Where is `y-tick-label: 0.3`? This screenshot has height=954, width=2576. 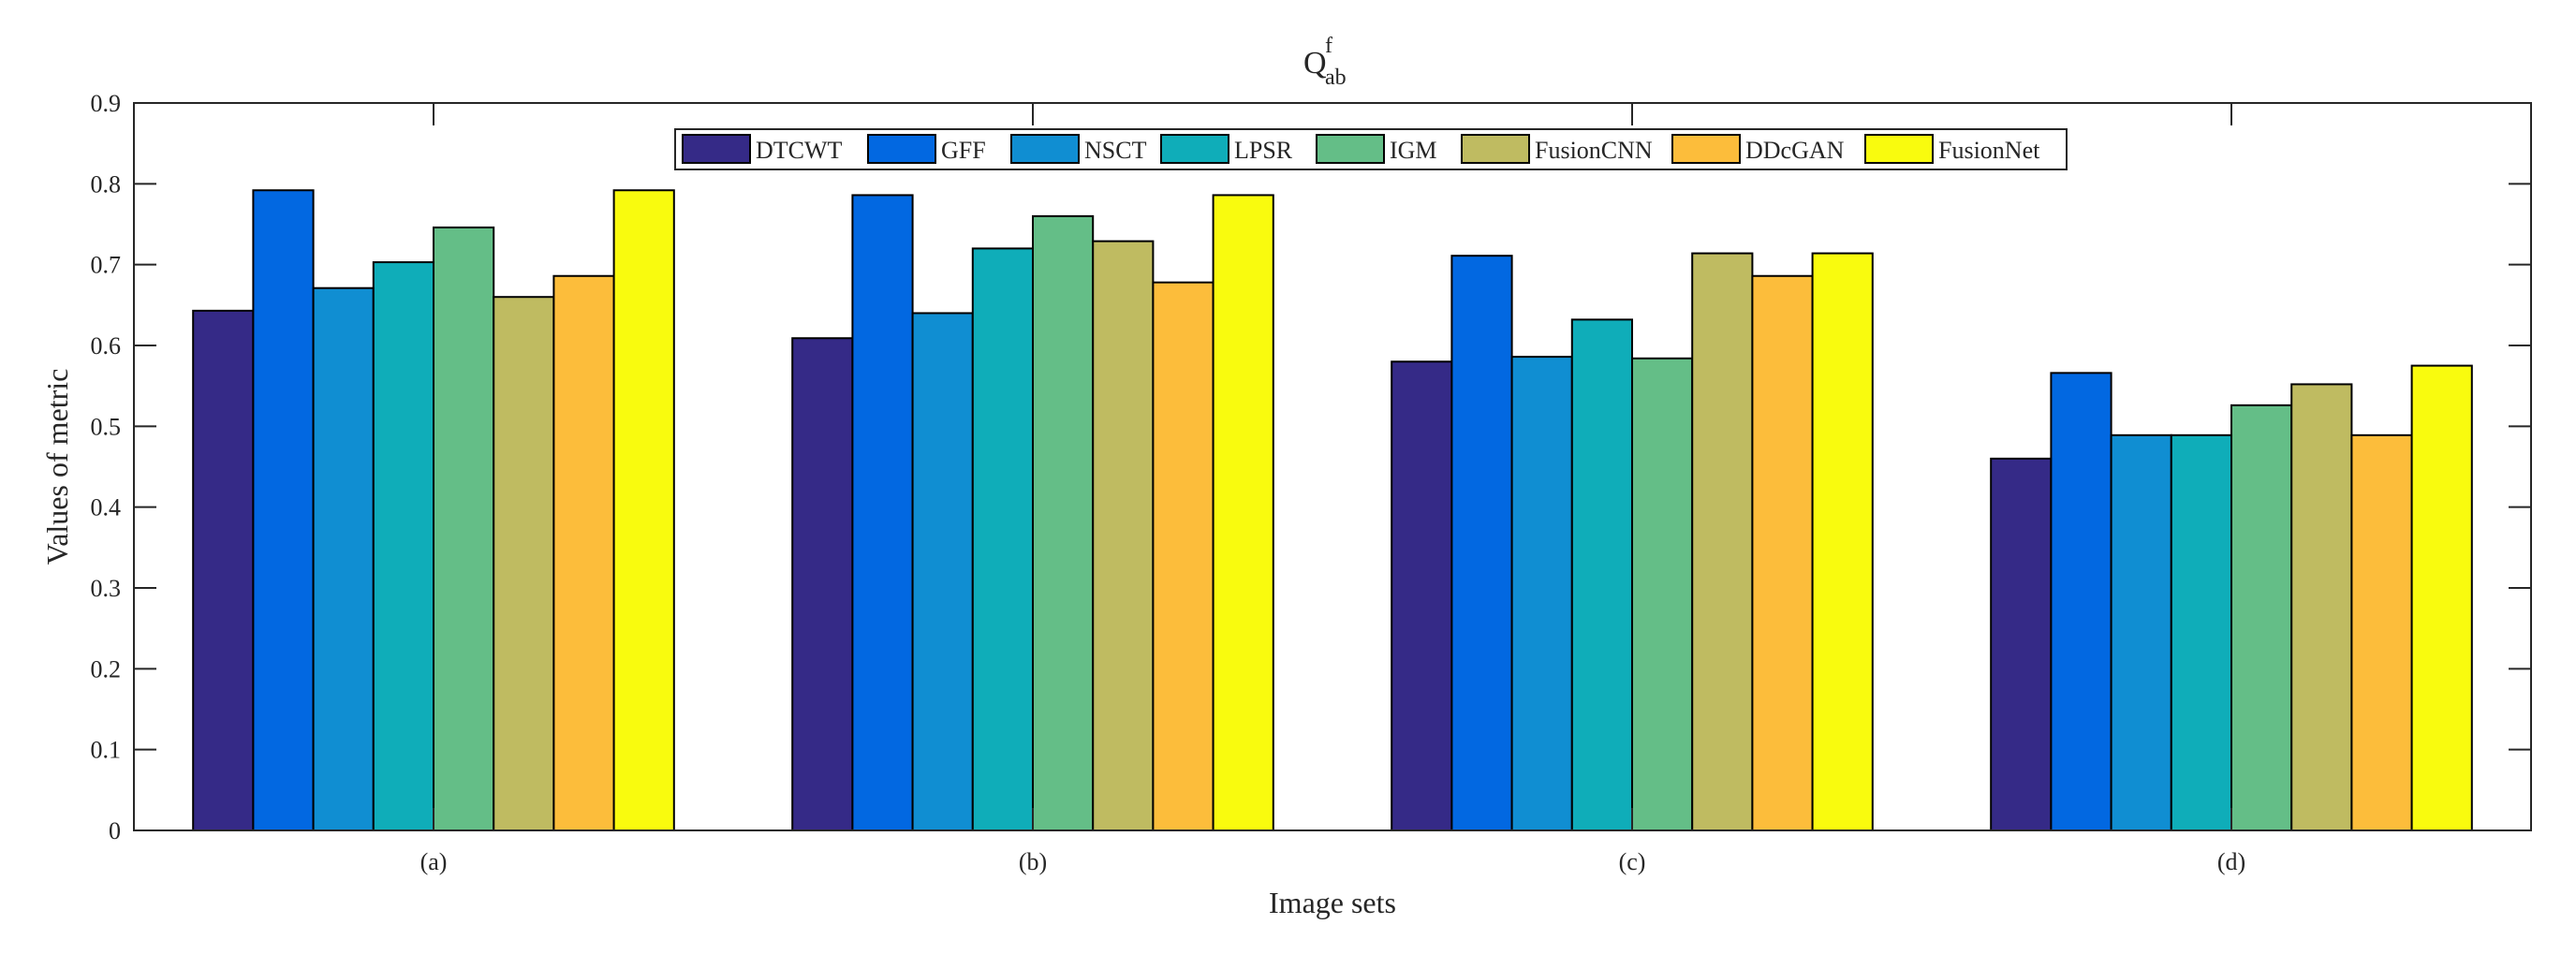 y-tick-label: 0.3 is located at coordinates (106, 588).